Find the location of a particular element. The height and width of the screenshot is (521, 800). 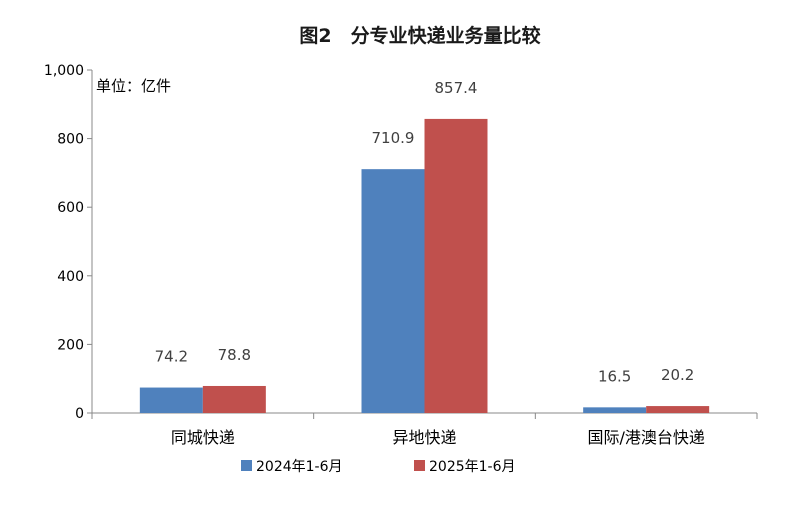

chart-title: 图2 分专业快递业务量比较 is located at coordinates (419, 35).